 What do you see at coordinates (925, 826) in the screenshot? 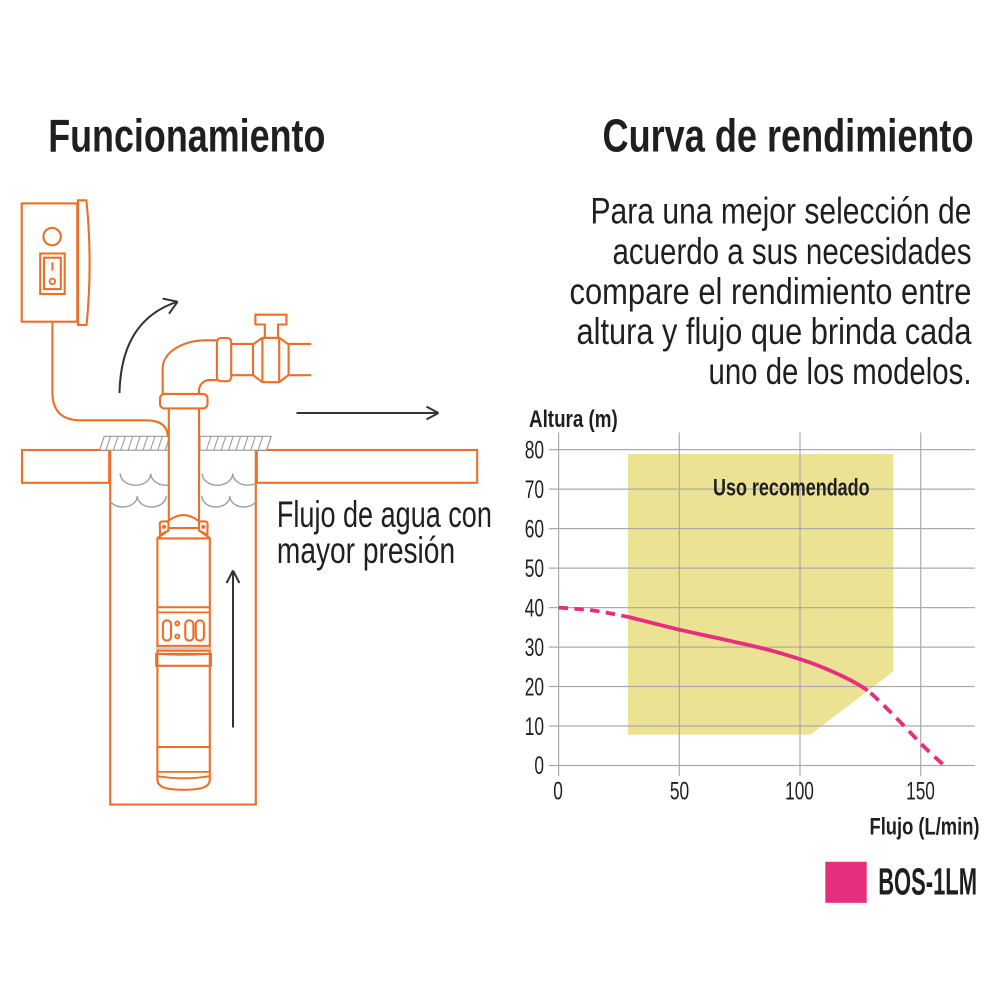
I see `svg-text: Flujo (L/min)` at bounding box center [925, 826].